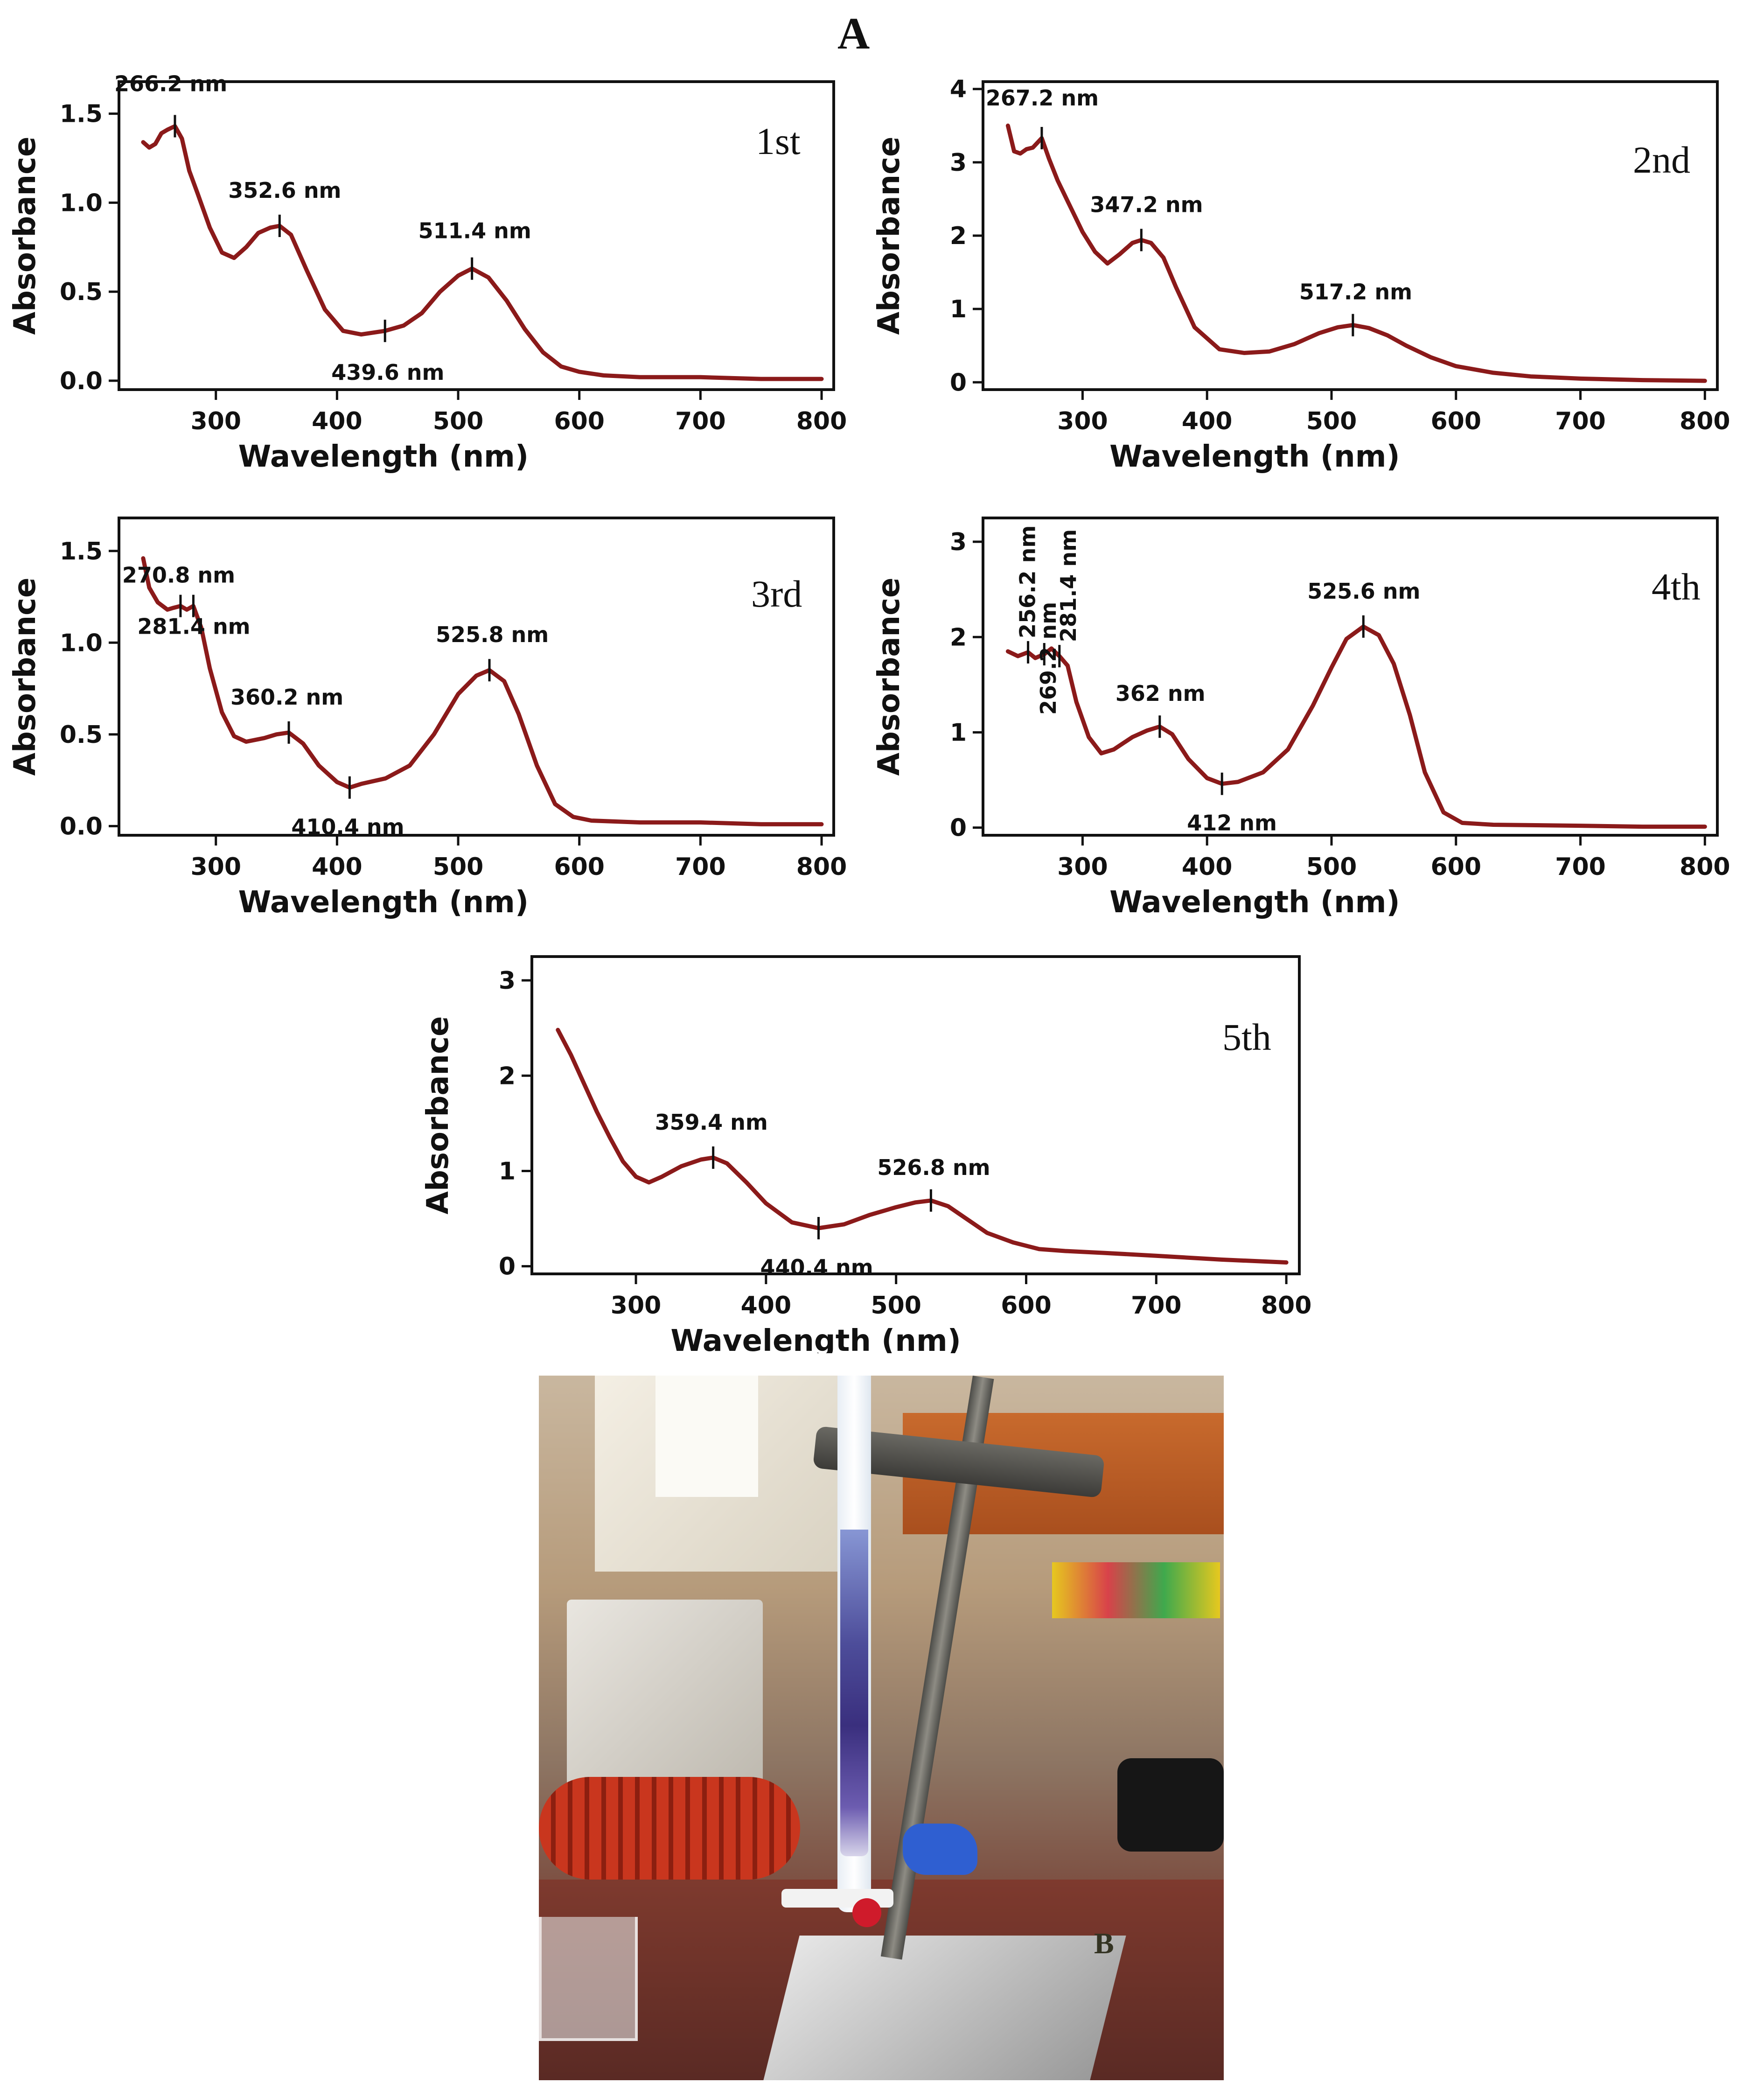 Image resolution: width=1764 pixels, height=2090 pixels. Describe the element at coordinates (933, 1167) in the screenshot. I see `peak-annotation: 526.8 nm` at that location.